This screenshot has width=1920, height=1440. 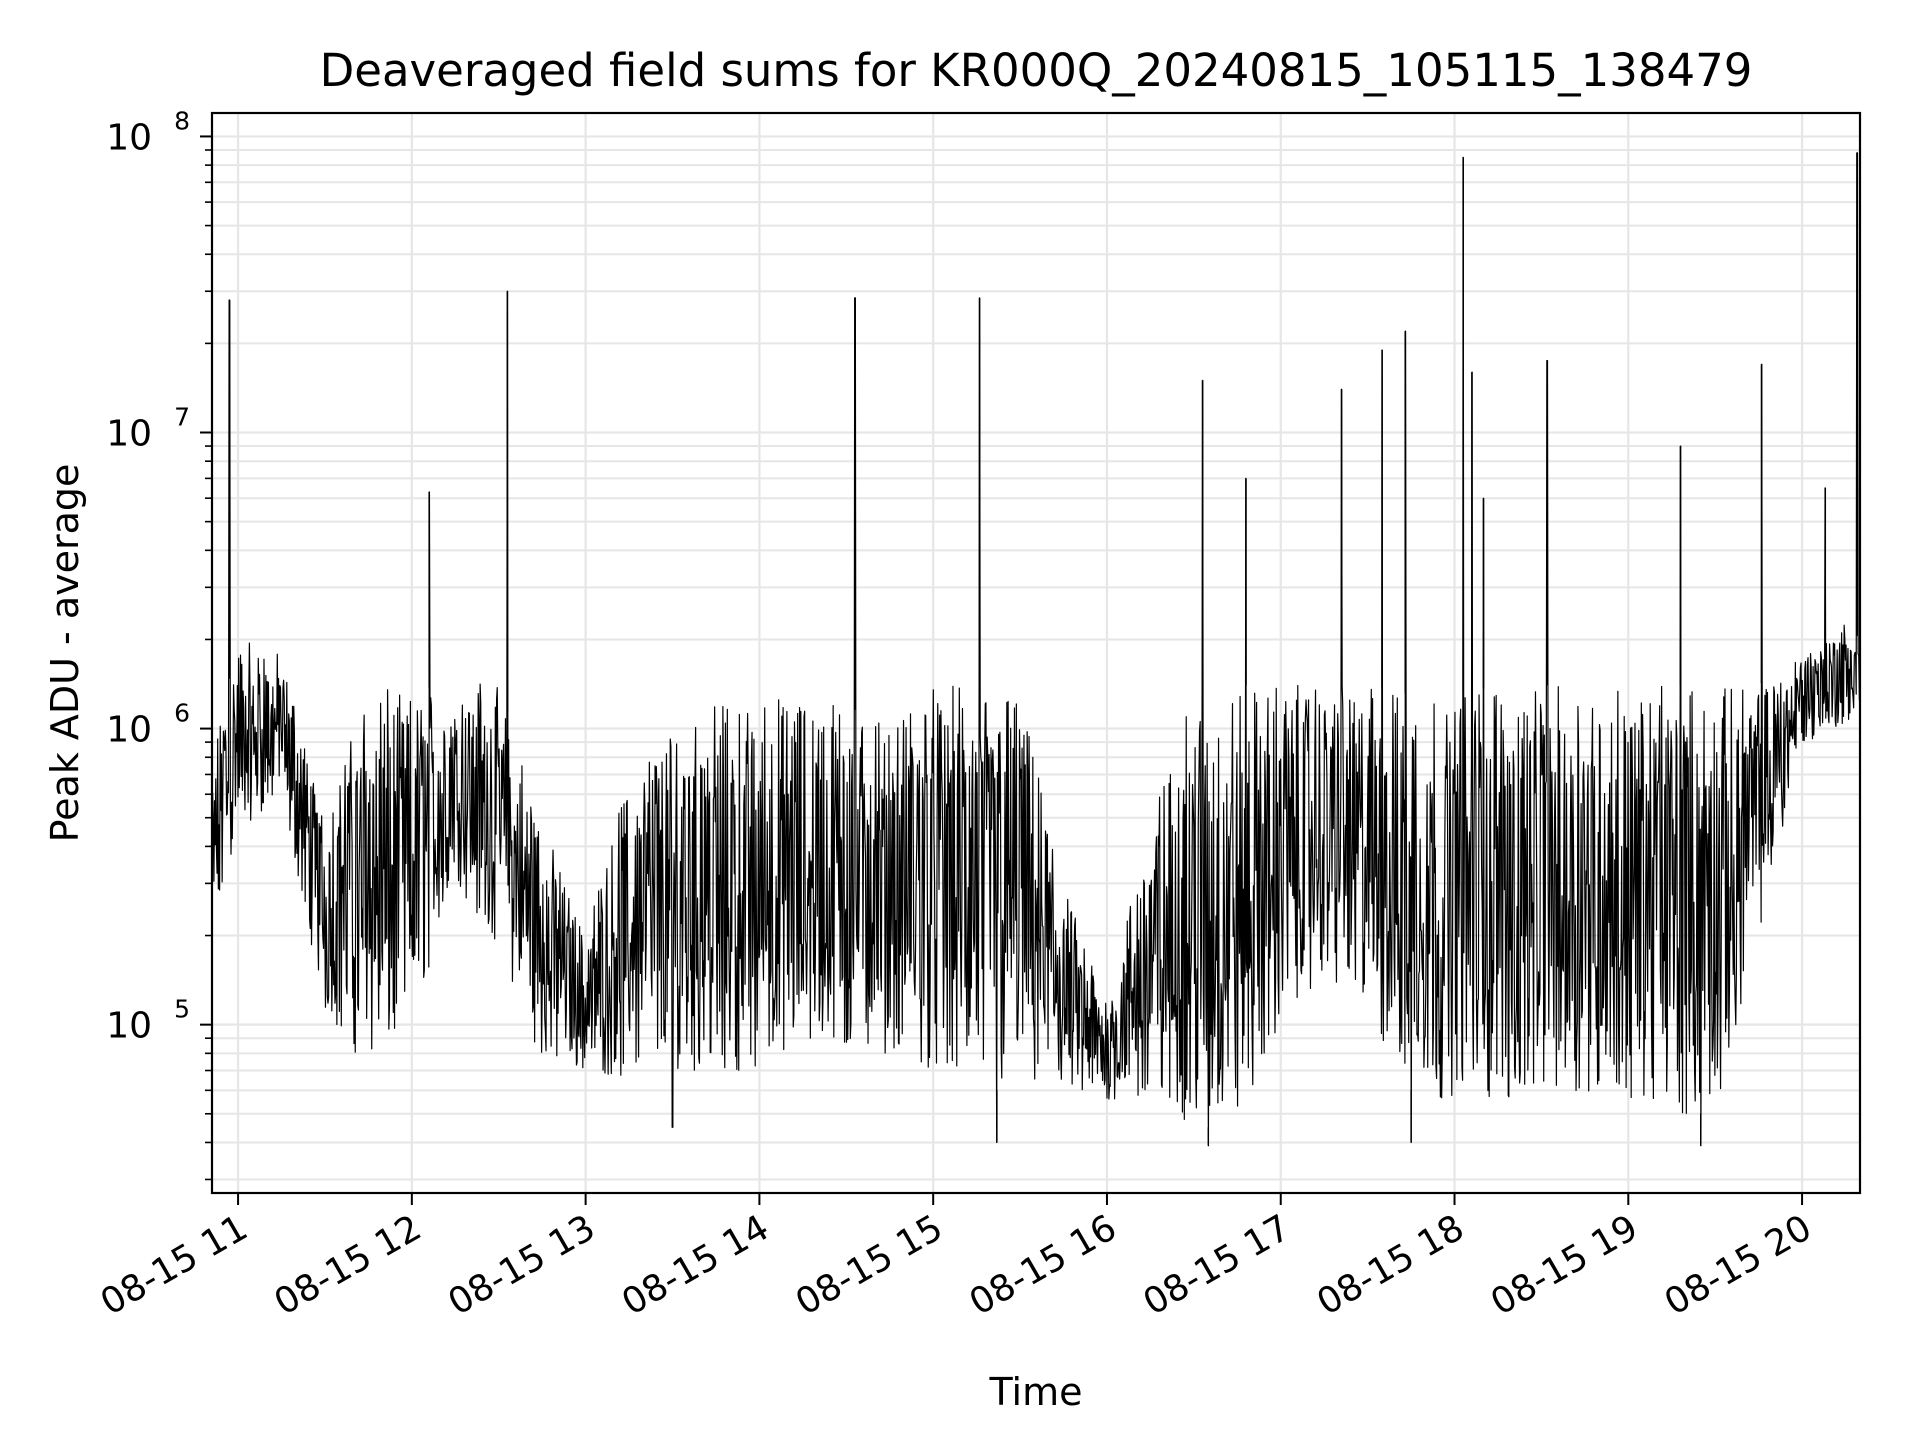 I want to click on x-tick-label: 08-15 14, so click(x=695, y=1265).